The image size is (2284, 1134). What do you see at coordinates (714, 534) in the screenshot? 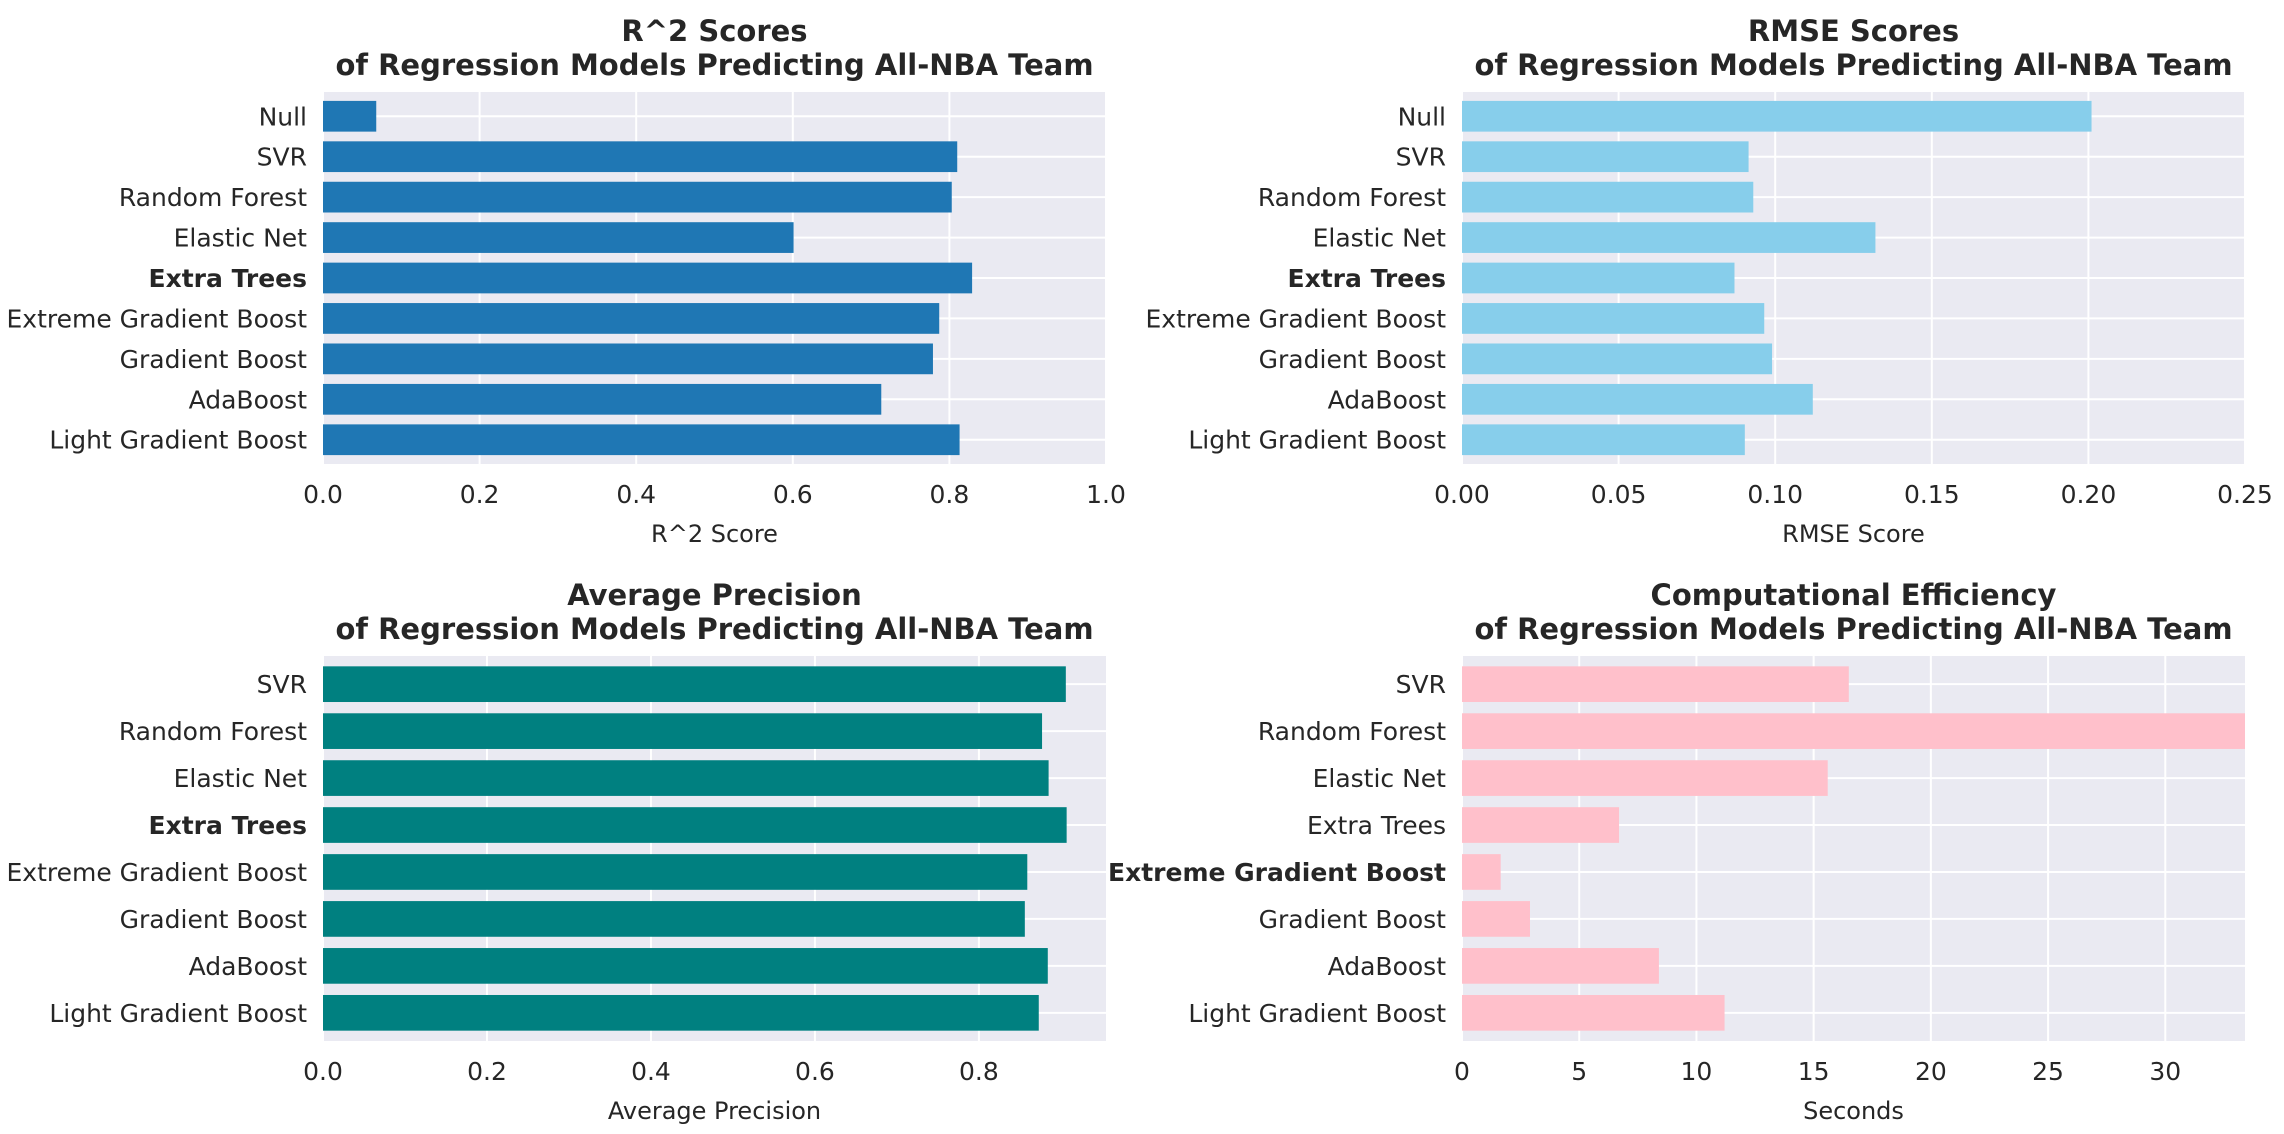
I see `x-axis-label: R^2 Score` at bounding box center [714, 534].